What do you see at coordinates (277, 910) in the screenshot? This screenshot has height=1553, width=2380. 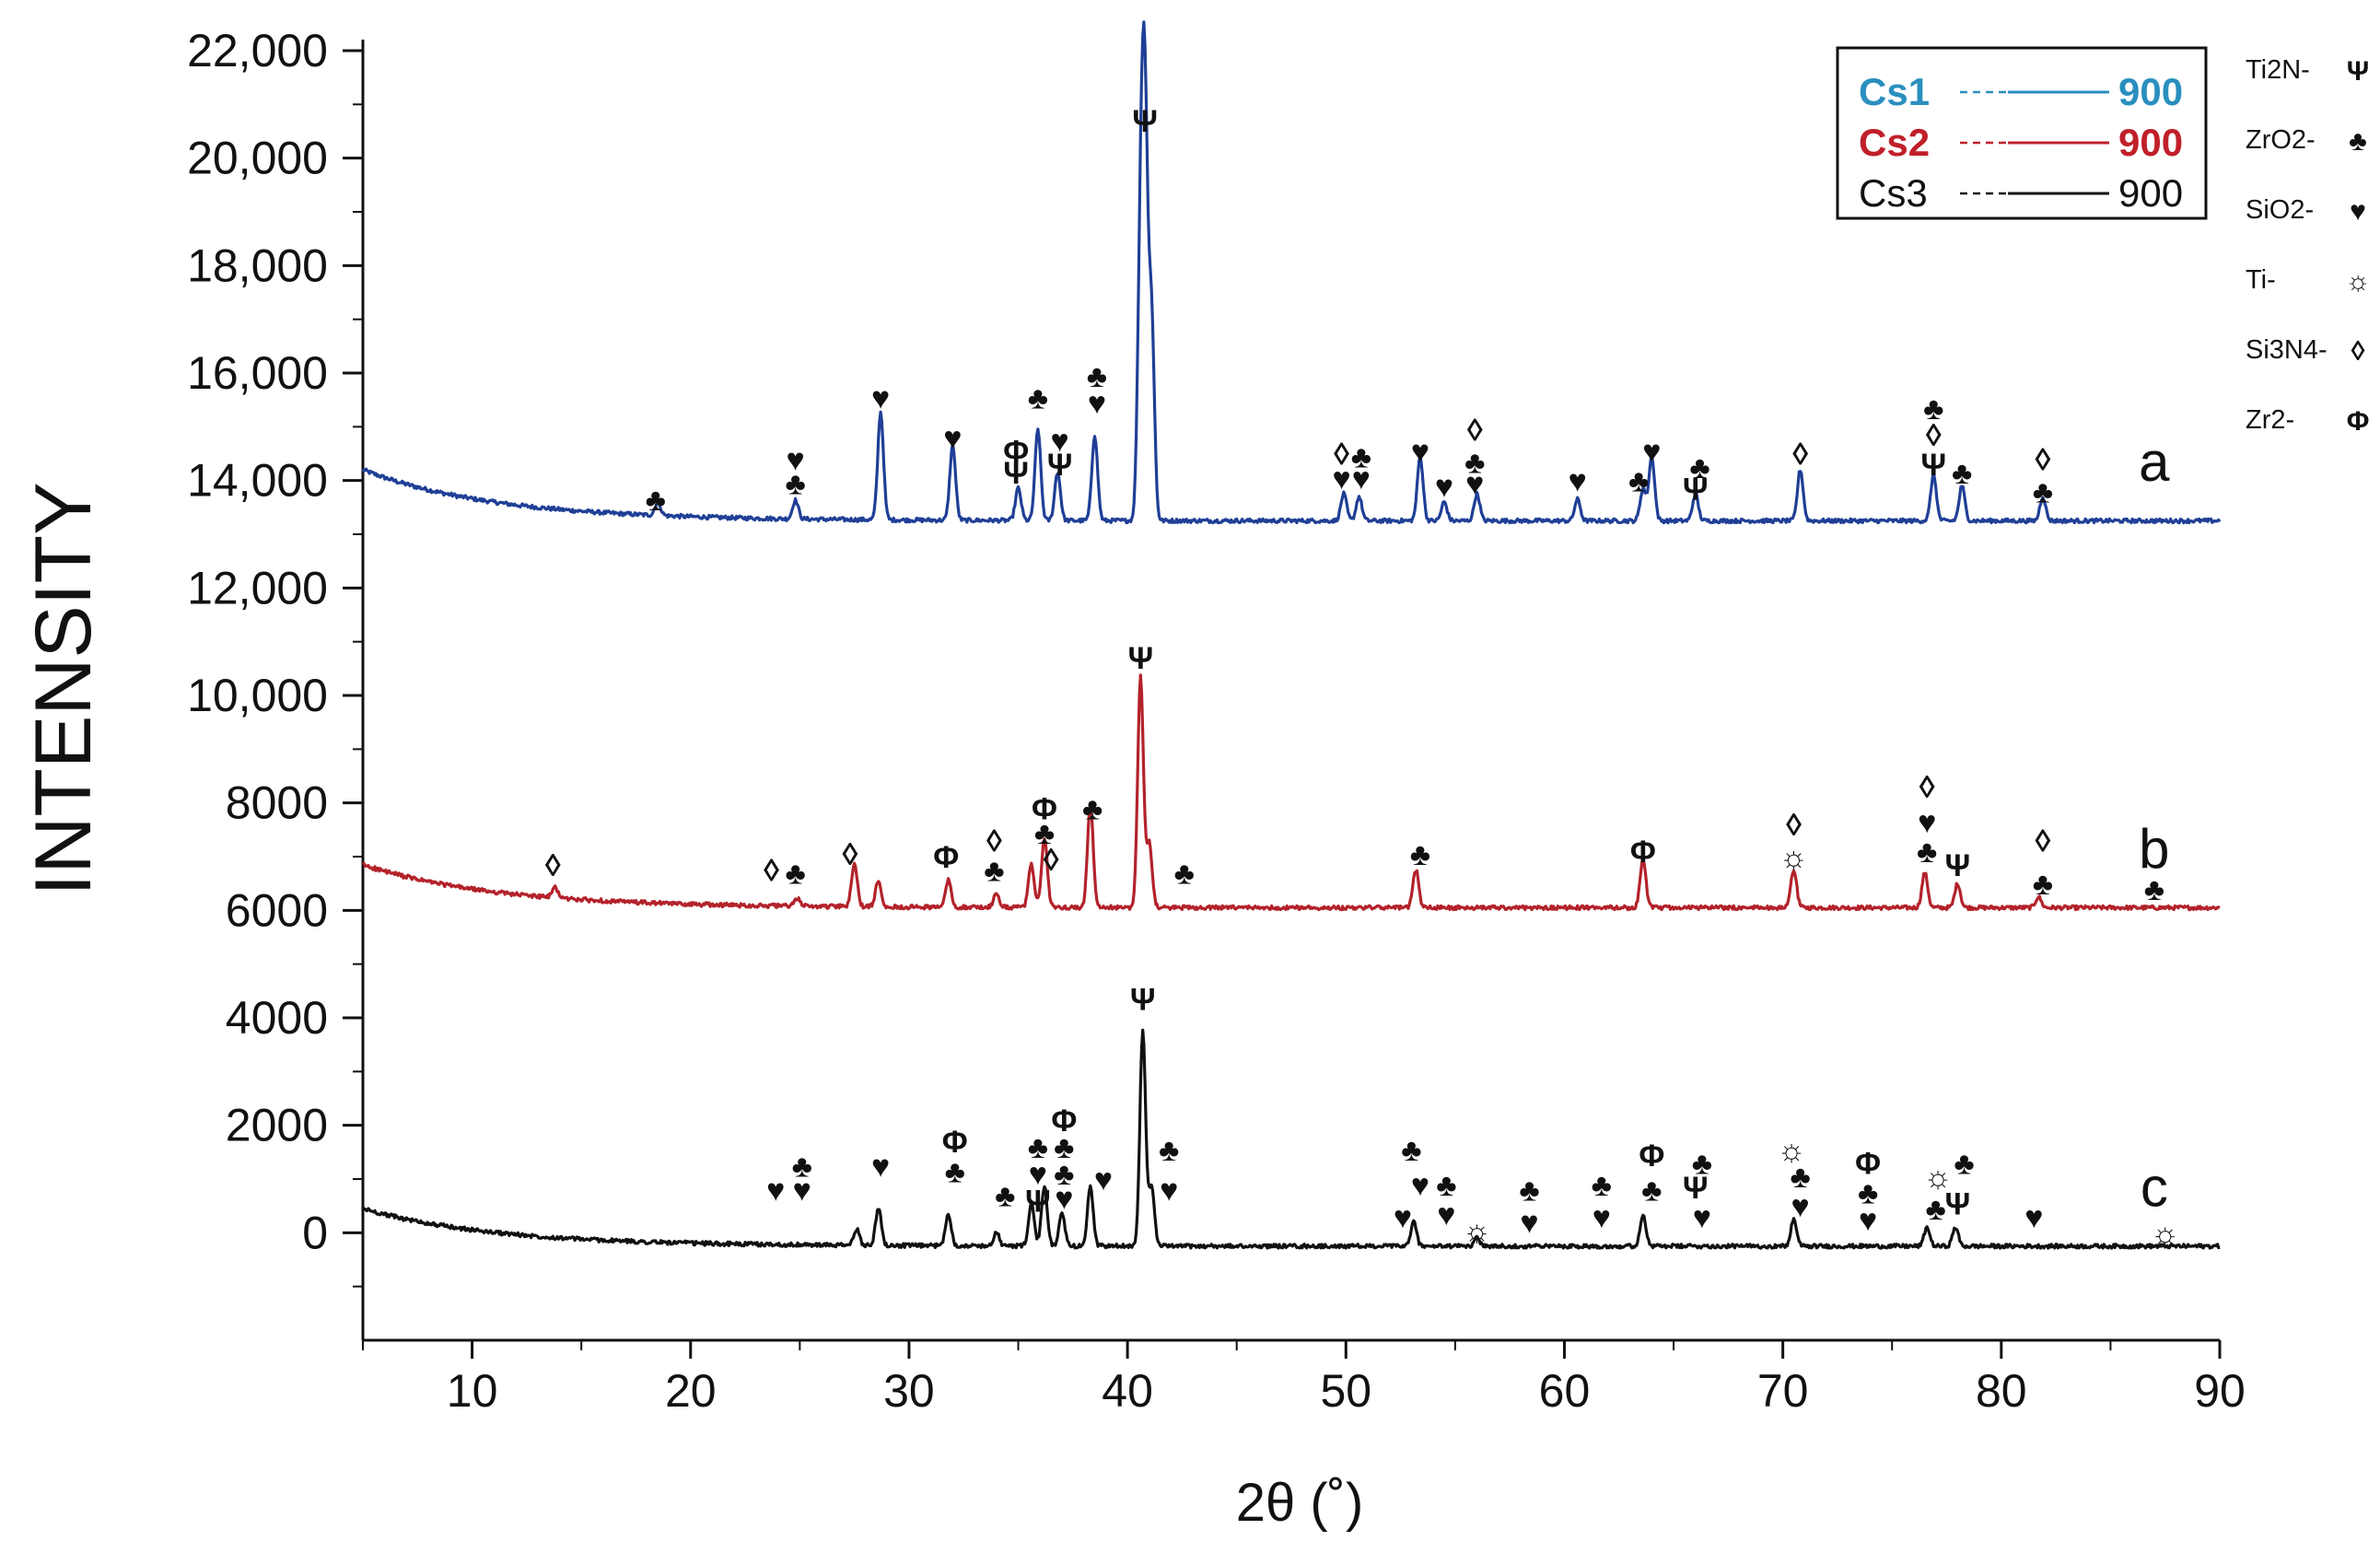 I see `y-tick-label: 6000` at bounding box center [277, 910].